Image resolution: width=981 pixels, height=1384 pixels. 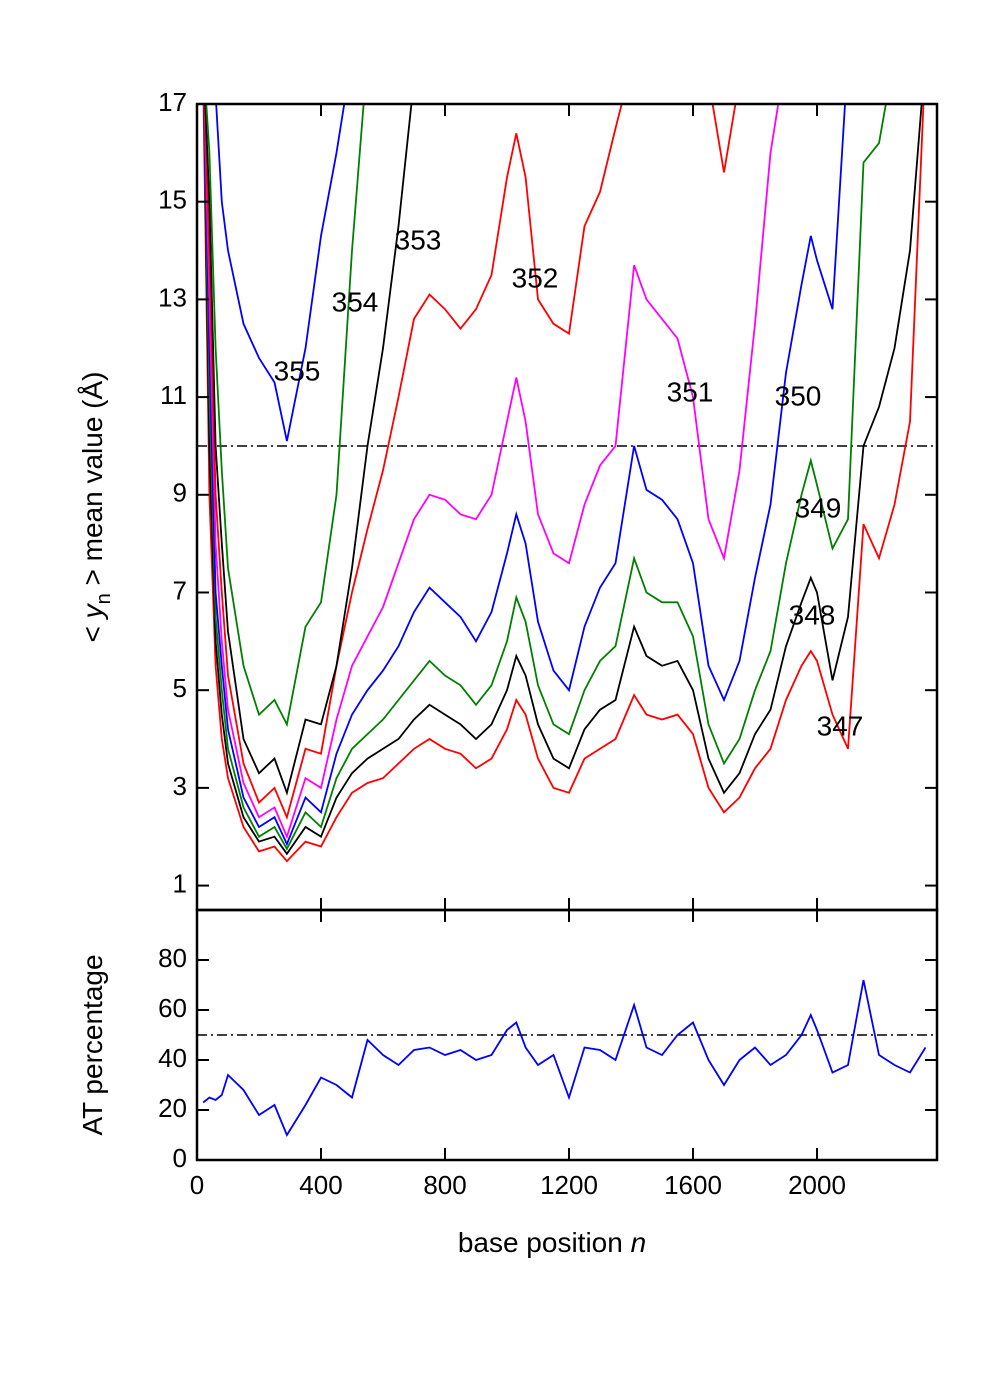 What do you see at coordinates (693, 1185) in the screenshot?
I see `x-tick-label: 1600` at bounding box center [693, 1185].